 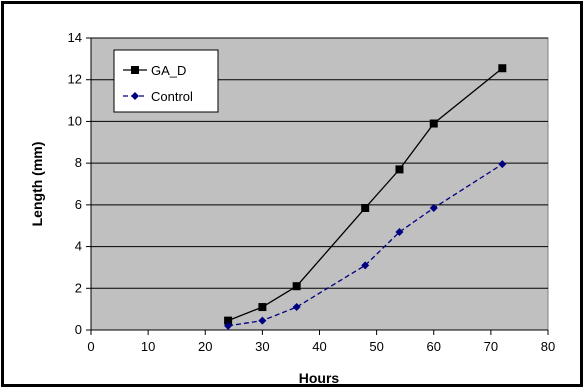 What do you see at coordinates (75, 37) in the screenshot?
I see `y-tick-label: 14` at bounding box center [75, 37].